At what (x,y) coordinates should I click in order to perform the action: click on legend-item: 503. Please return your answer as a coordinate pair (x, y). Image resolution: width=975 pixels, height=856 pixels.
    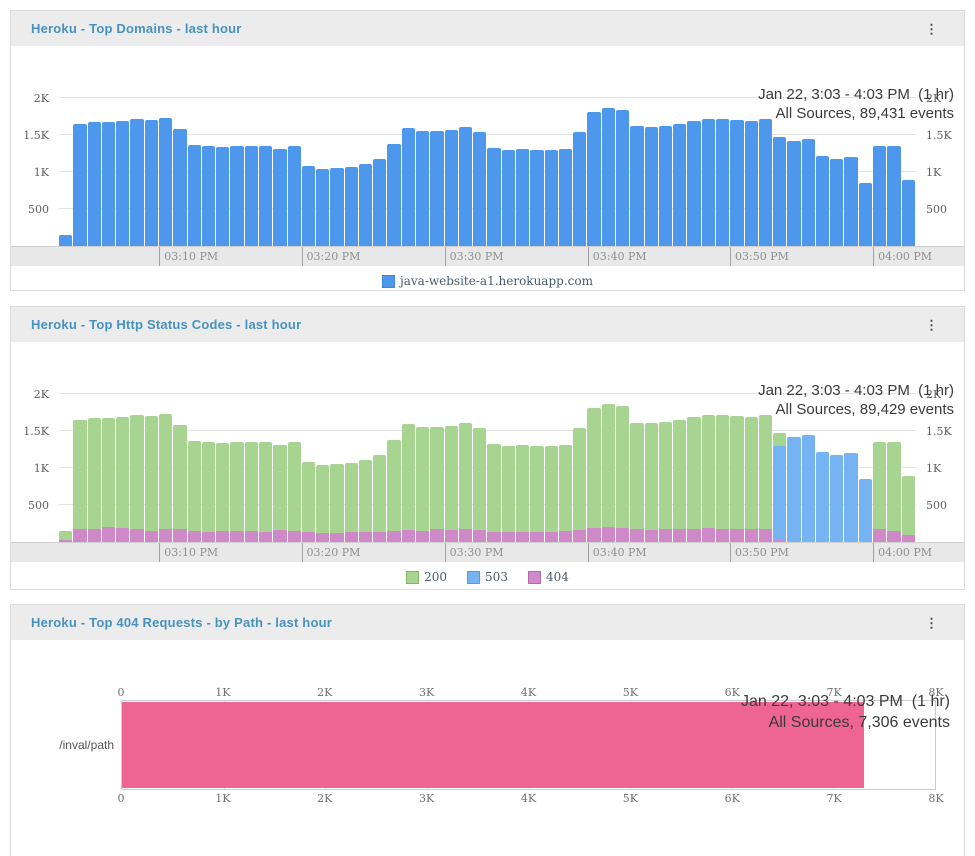
    Looking at the image, I should click on (487, 577).